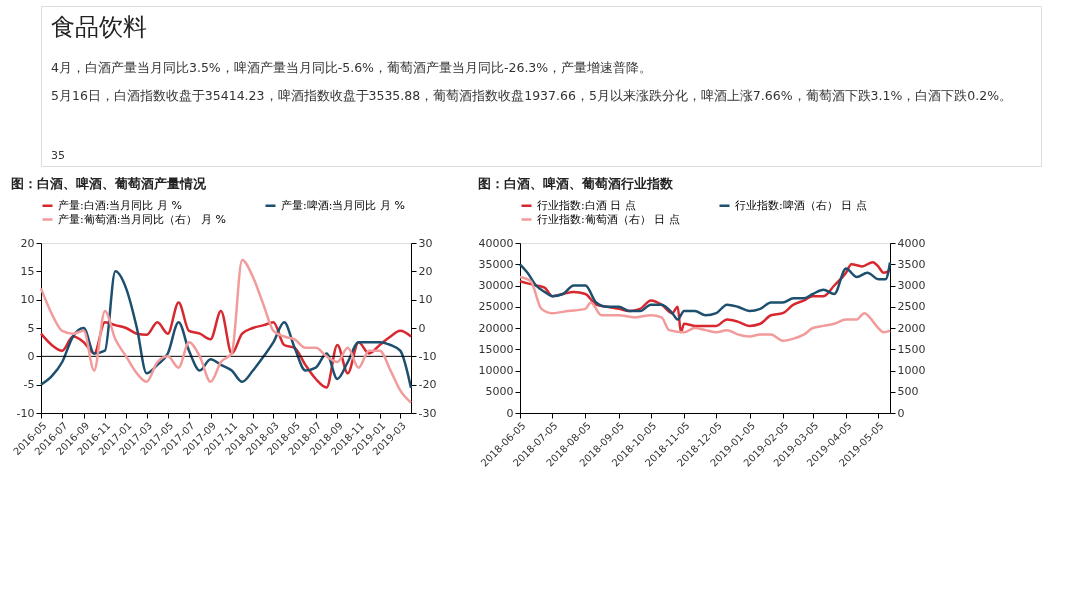 This screenshot has width=1080, height=608. Describe the element at coordinates (427, 385) in the screenshot. I see `y2-tick-label: -20` at that location.